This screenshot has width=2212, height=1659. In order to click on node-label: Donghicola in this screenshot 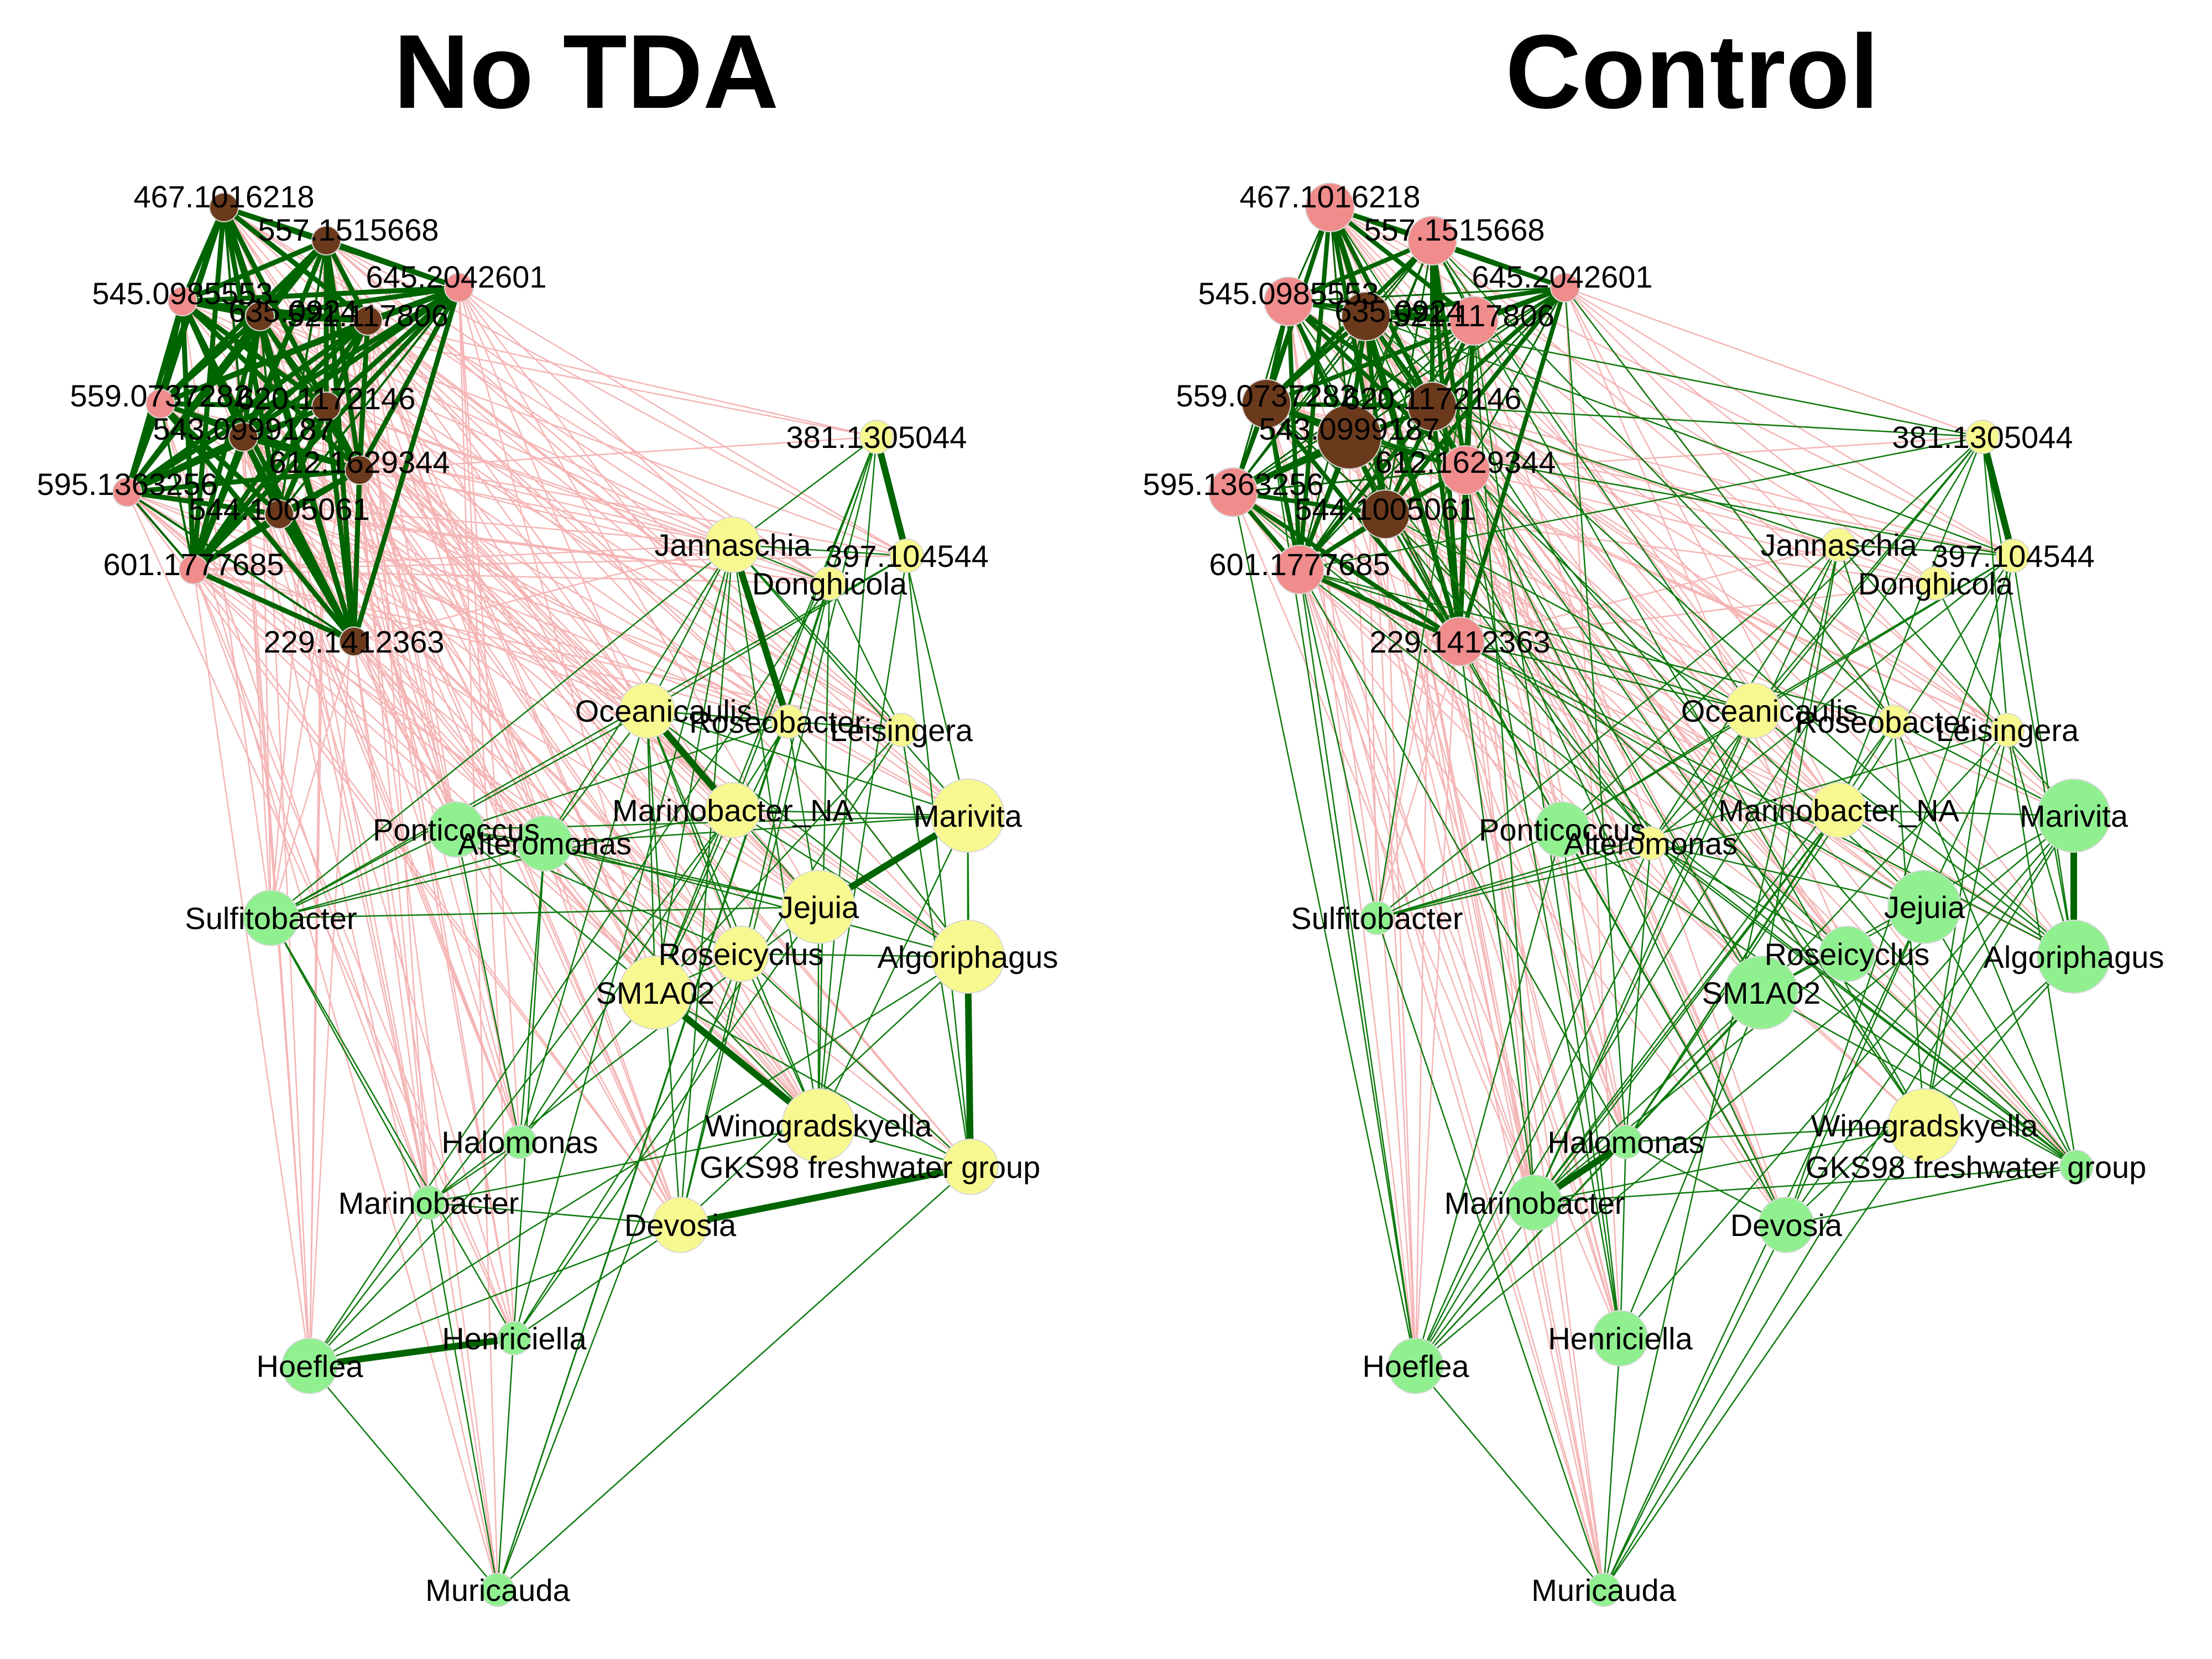, I will do `click(830, 583)`.